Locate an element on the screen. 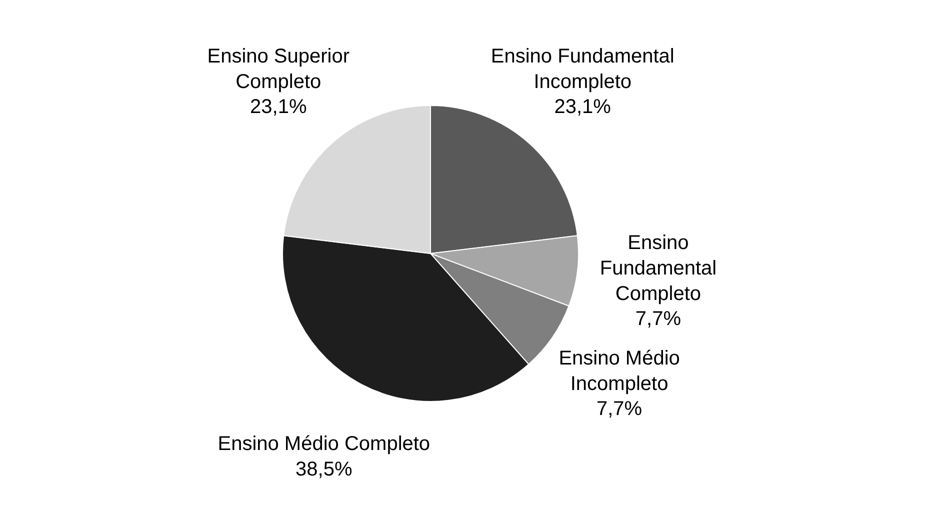 The image size is (945, 511). data-label: 38,5% is located at coordinates (324, 469).